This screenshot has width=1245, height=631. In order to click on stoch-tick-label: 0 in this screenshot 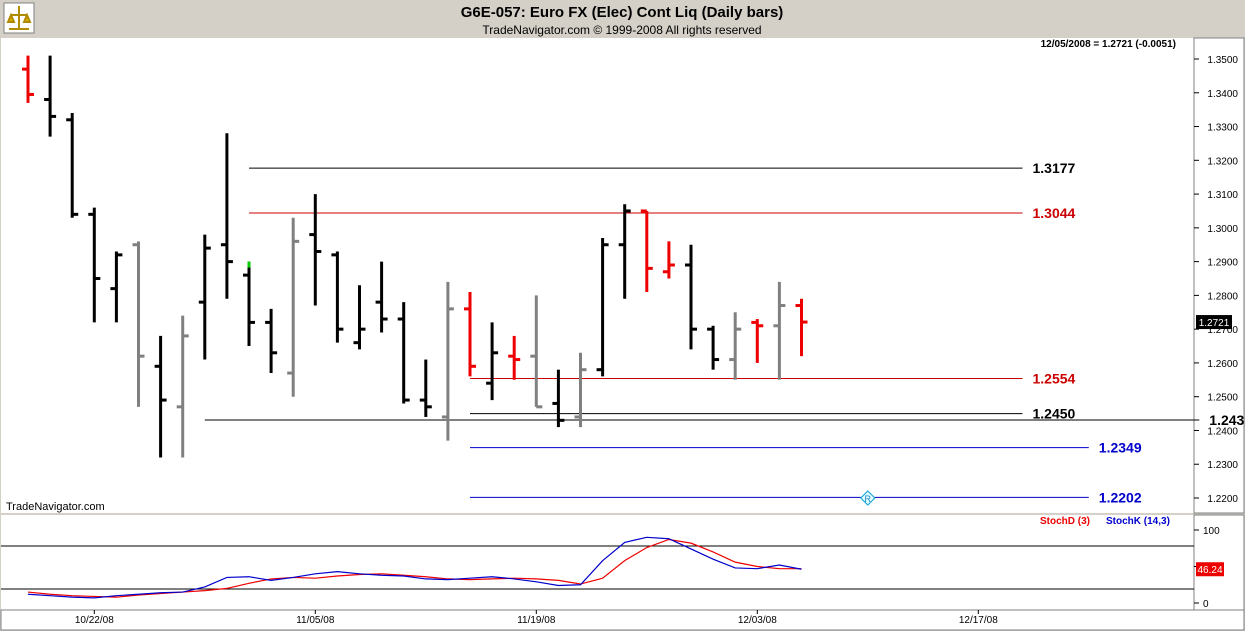, I will do `click(1206, 604)`.